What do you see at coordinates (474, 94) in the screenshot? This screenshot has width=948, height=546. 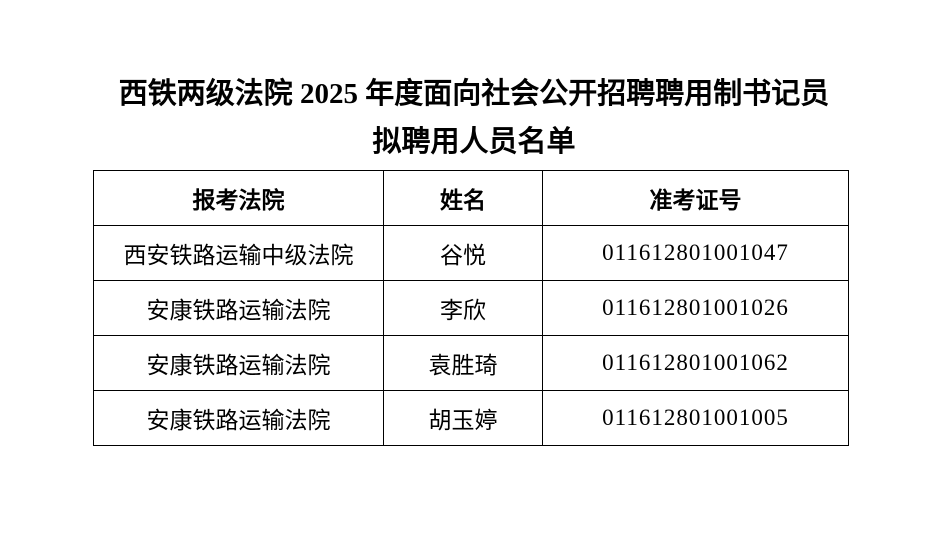 I see `document-title-line1: 西铁两级法院 2025 年度面向社会公开招聘聘用制书记员` at bounding box center [474, 94].